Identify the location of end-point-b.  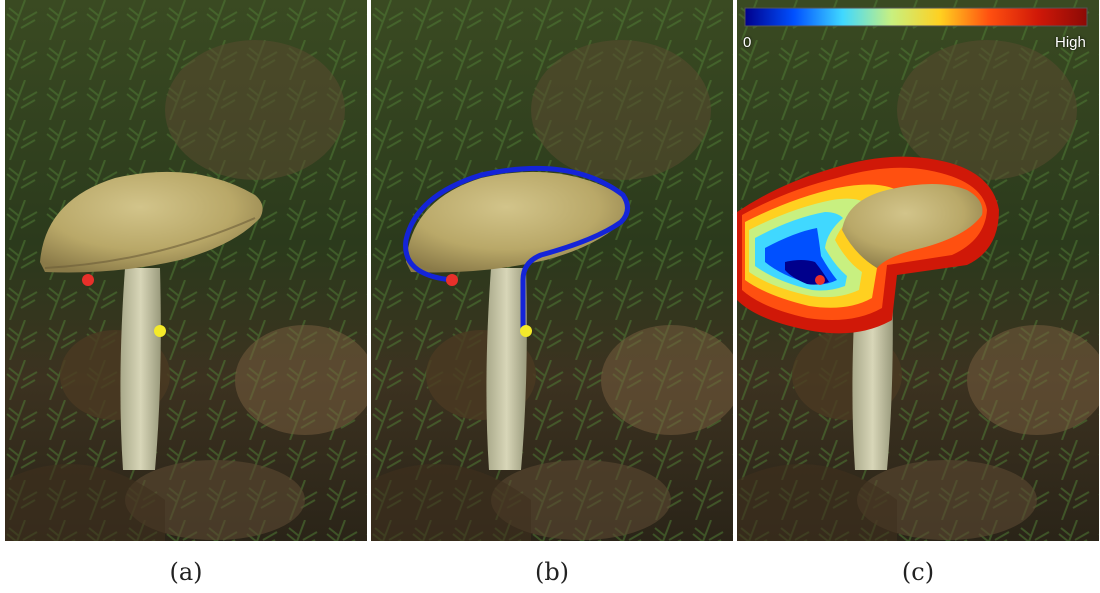
(526, 331).